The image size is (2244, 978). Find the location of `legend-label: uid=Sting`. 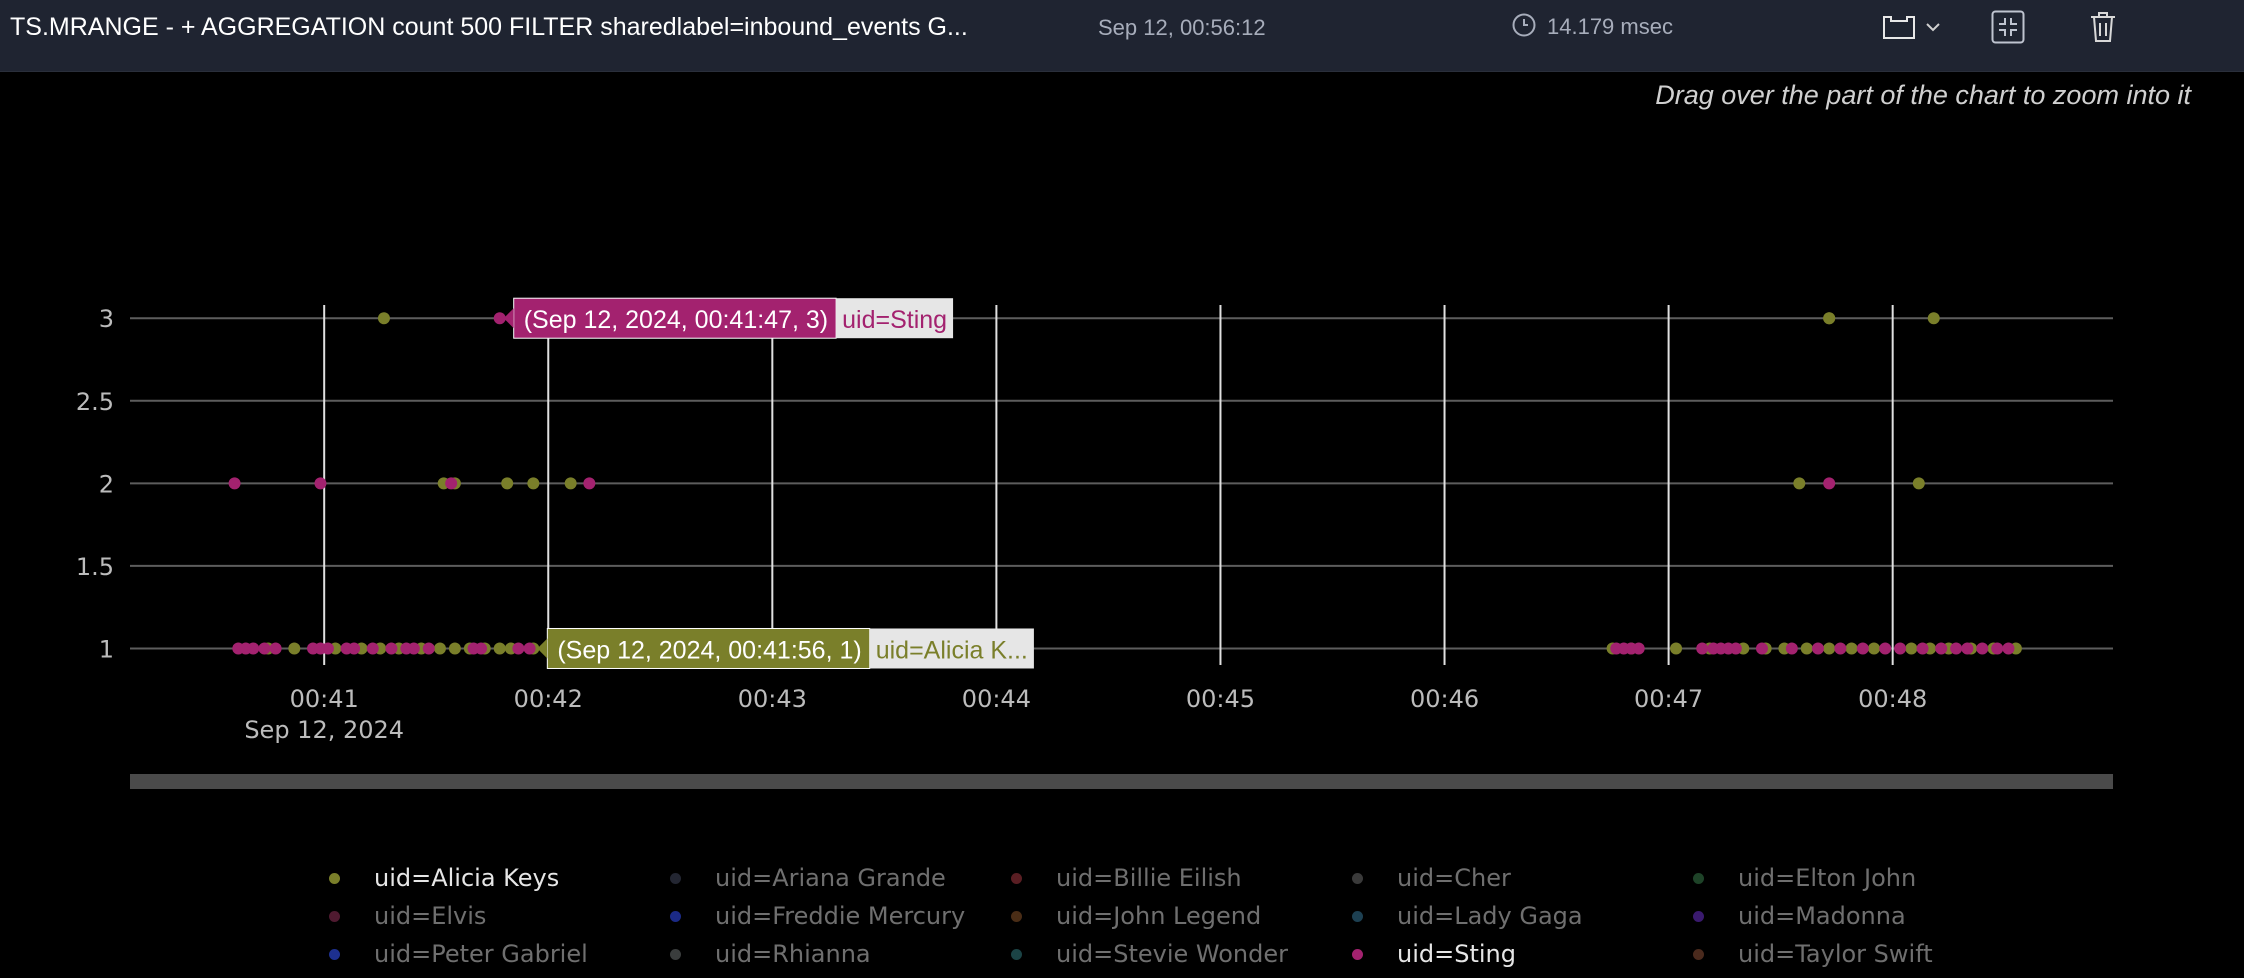

legend-label: uid=Sting is located at coordinates (1456, 954).